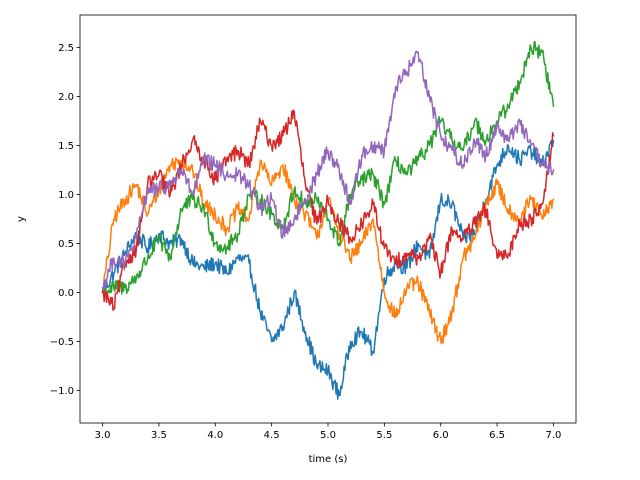  Describe the element at coordinates (66, 97) in the screenshot. I see `y-tick-label: 2.0` at that location.